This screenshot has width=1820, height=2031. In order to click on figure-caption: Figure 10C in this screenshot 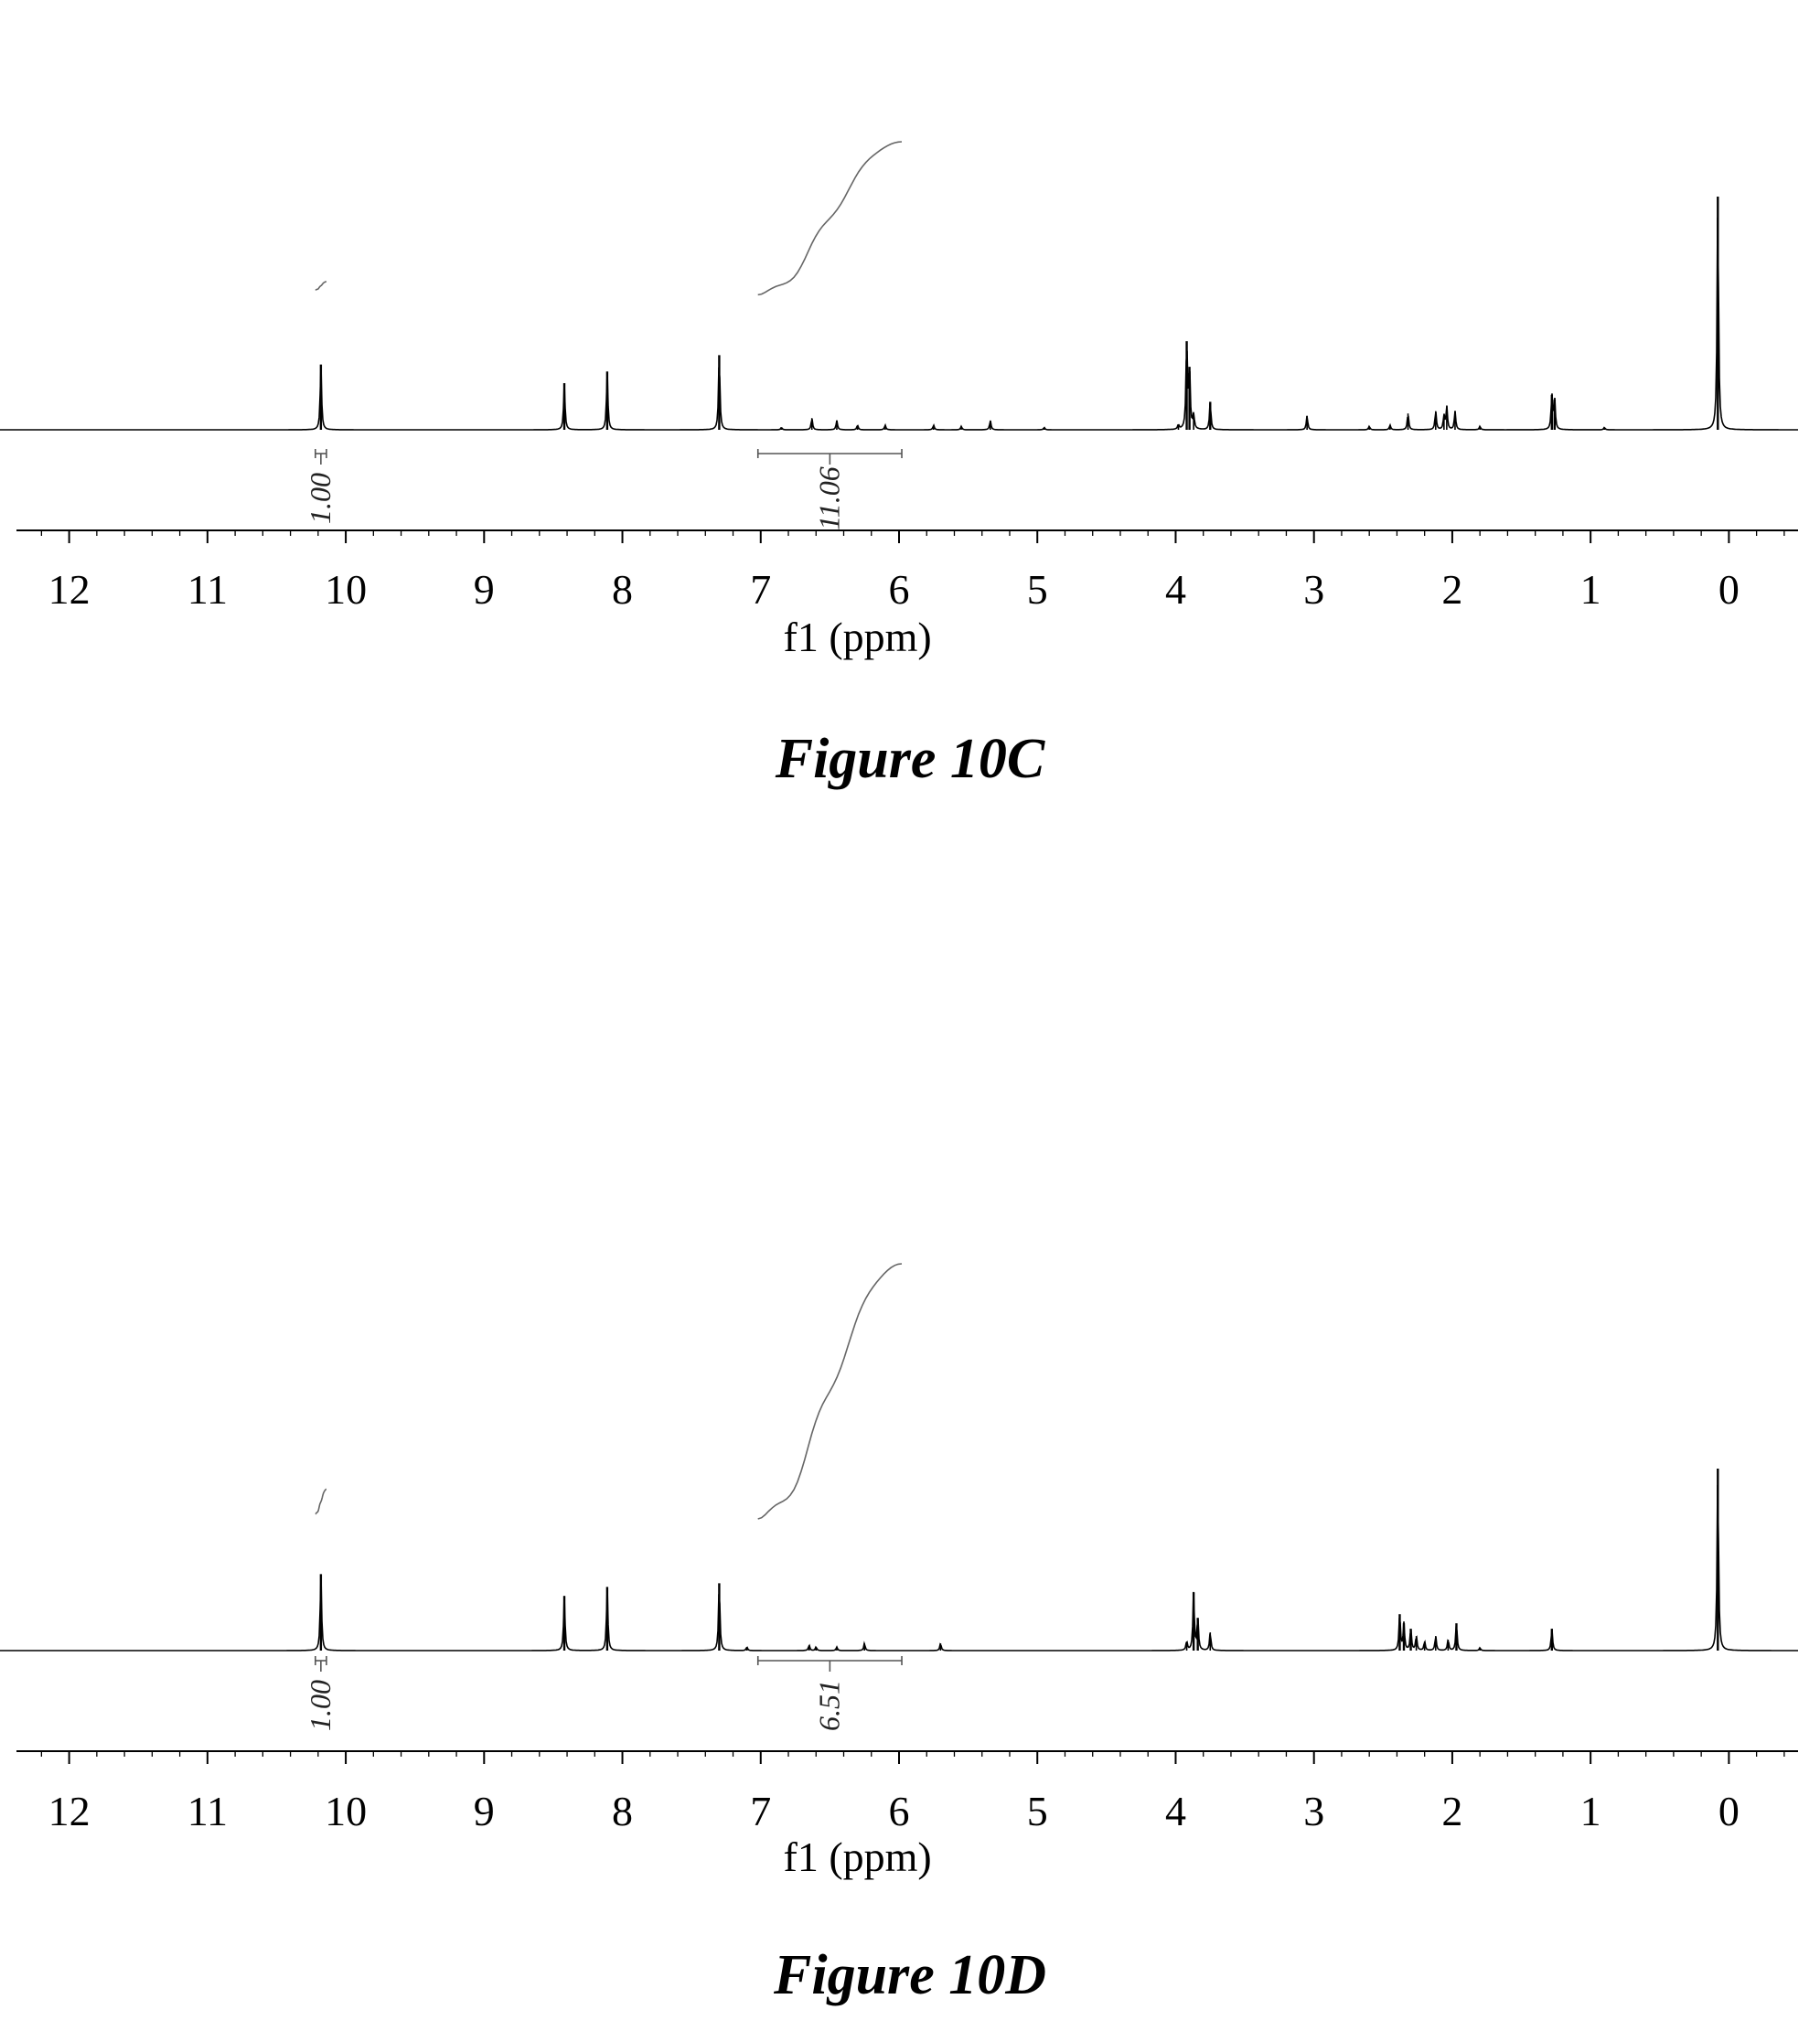, I will do `click(910, 759)`.